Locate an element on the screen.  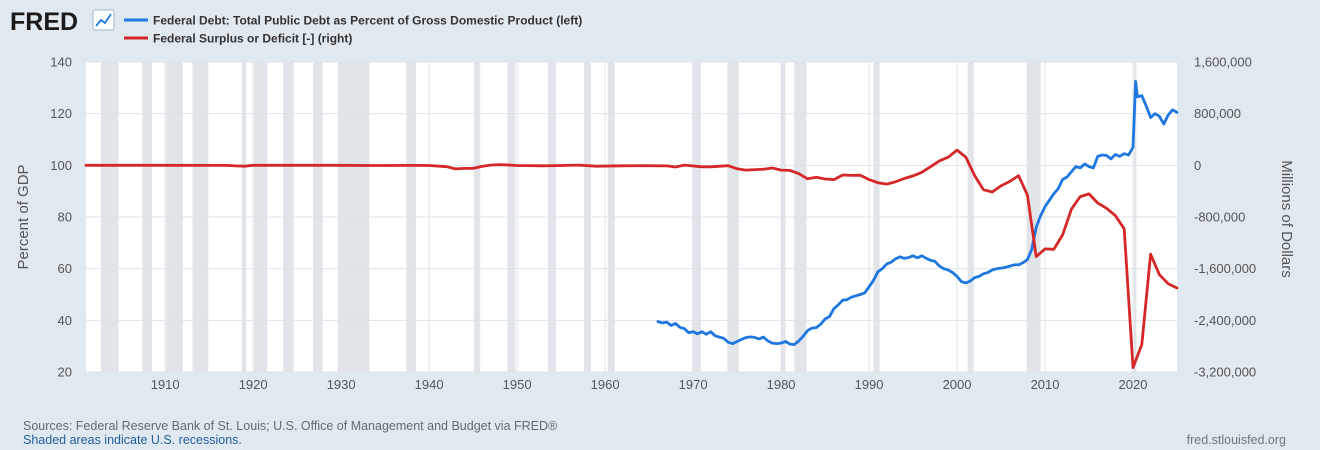
legend-entry-surplus: Federal Surplus or Deficit [-] (right) is located at coordinates (238, 39).